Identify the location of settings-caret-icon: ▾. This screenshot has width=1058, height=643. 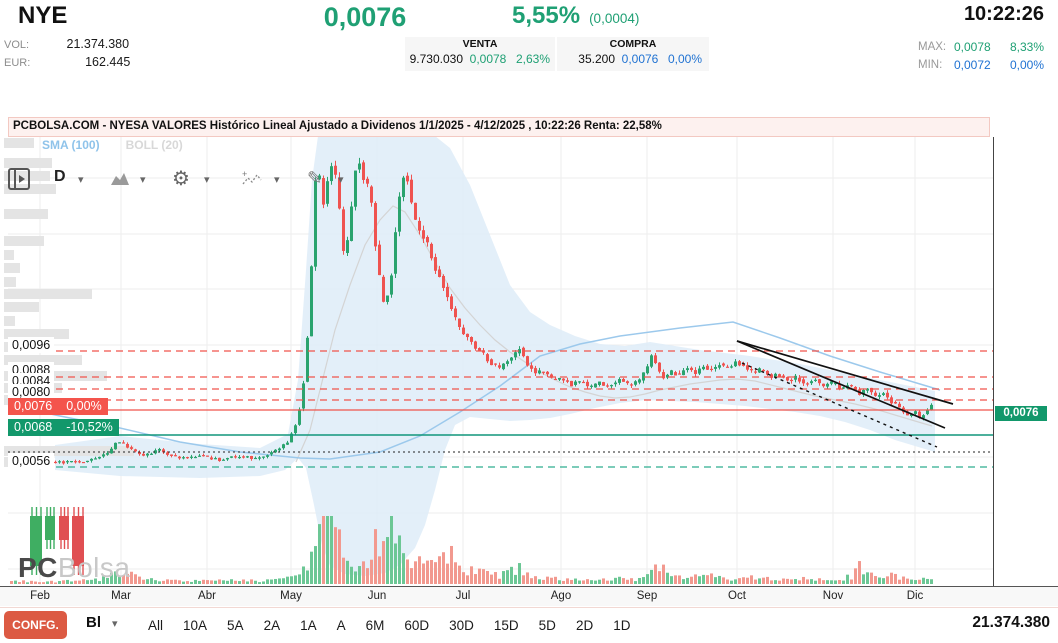
(207, 180).